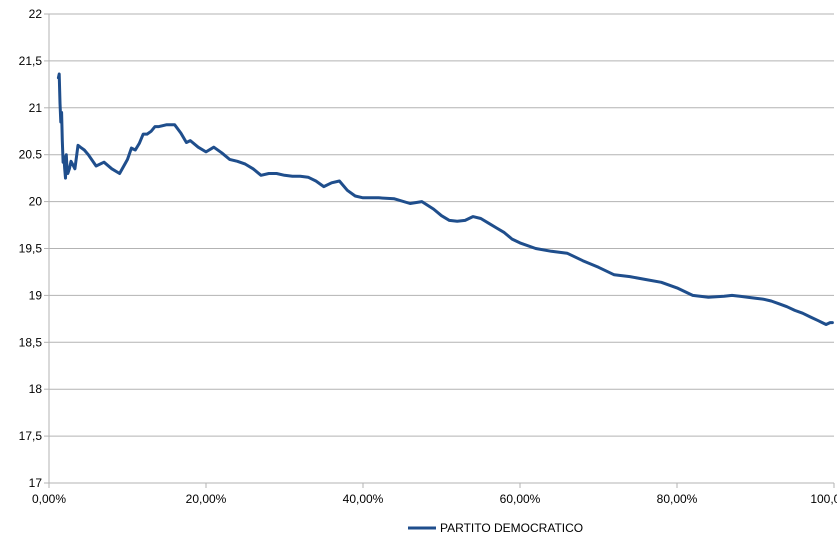  Describe the element at coordinates (36, 389) in the screenshot. I see `y-tick-label: 18` at that location.